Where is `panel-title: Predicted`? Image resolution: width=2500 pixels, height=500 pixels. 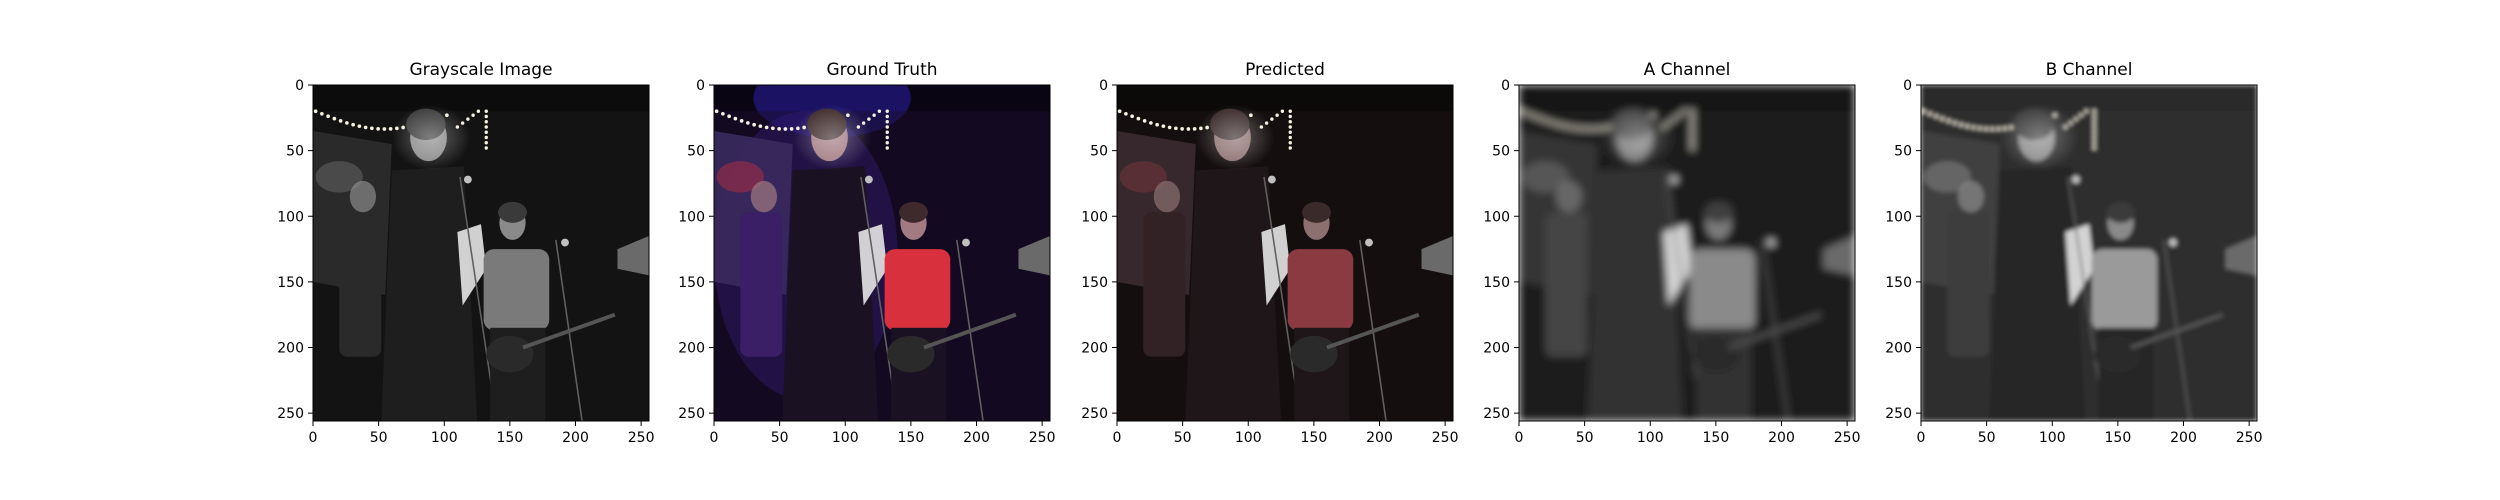
panel-title: Predicted is located at coordinates (1285, 70).